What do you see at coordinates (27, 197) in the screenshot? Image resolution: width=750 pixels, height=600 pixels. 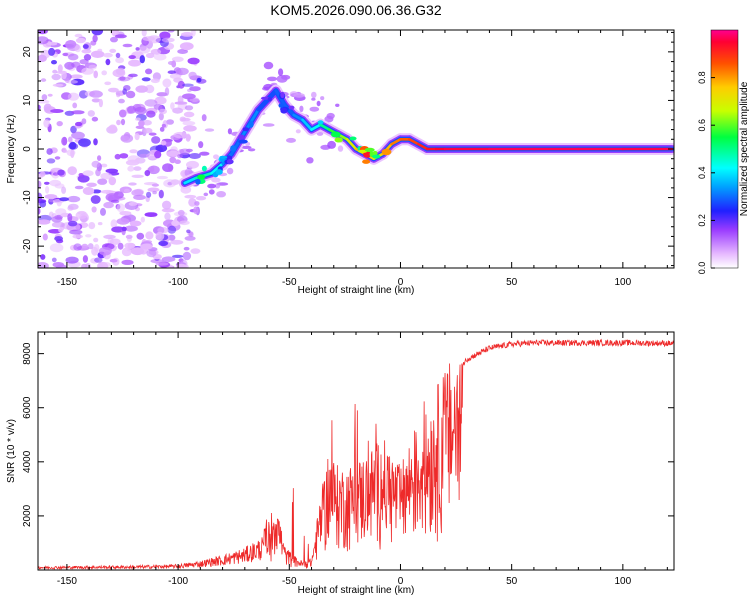 I see `y-tick-label: -10` at bounding box center [27, 197].